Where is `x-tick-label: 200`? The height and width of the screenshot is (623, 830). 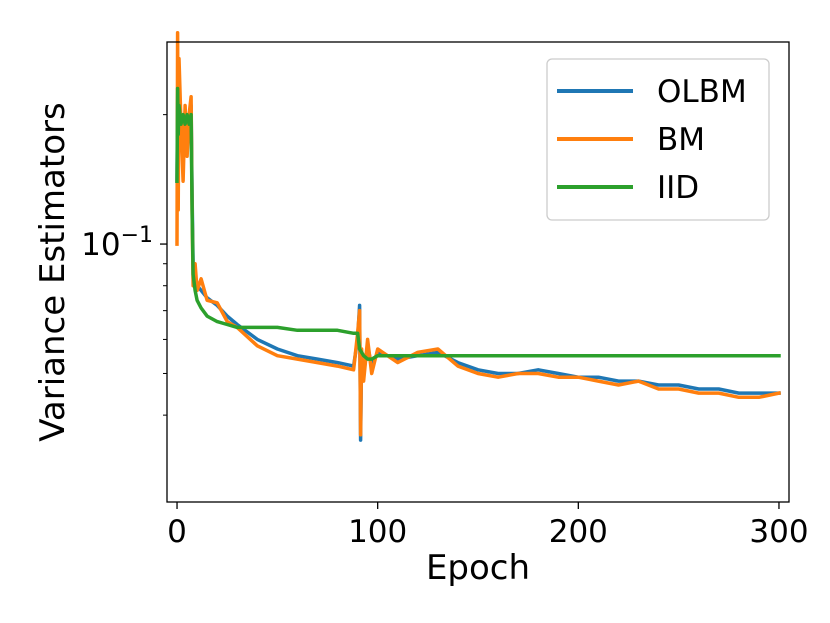
x-tick-label: 200 is located at coordinates (578, 532).